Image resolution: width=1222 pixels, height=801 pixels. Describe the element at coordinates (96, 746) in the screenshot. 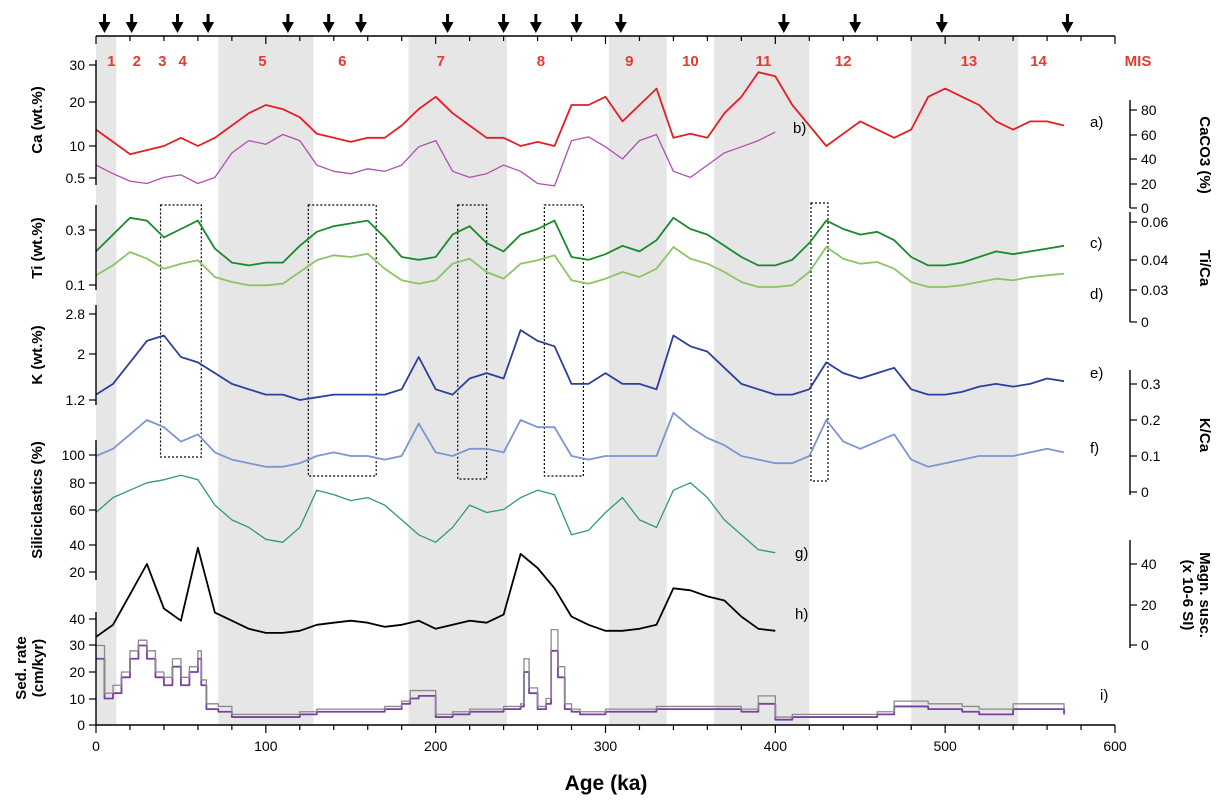

I see `x-tick-label-0: 0` at that location.